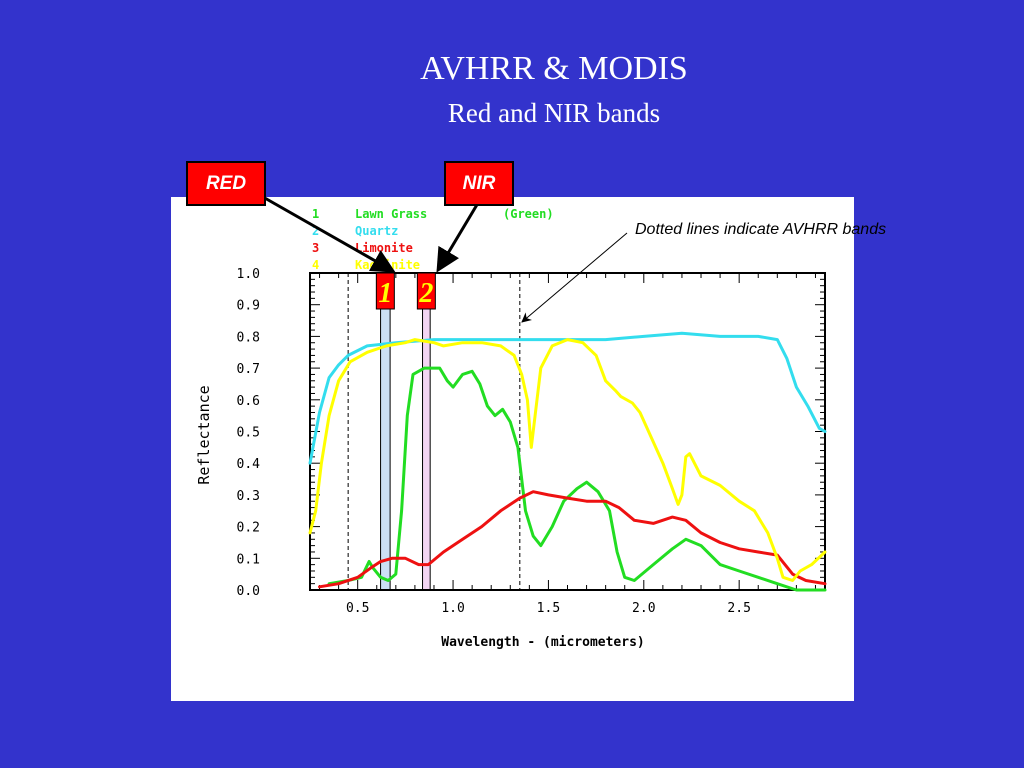  I want to click on y-tick-label: 0.9, so click(248, 306).